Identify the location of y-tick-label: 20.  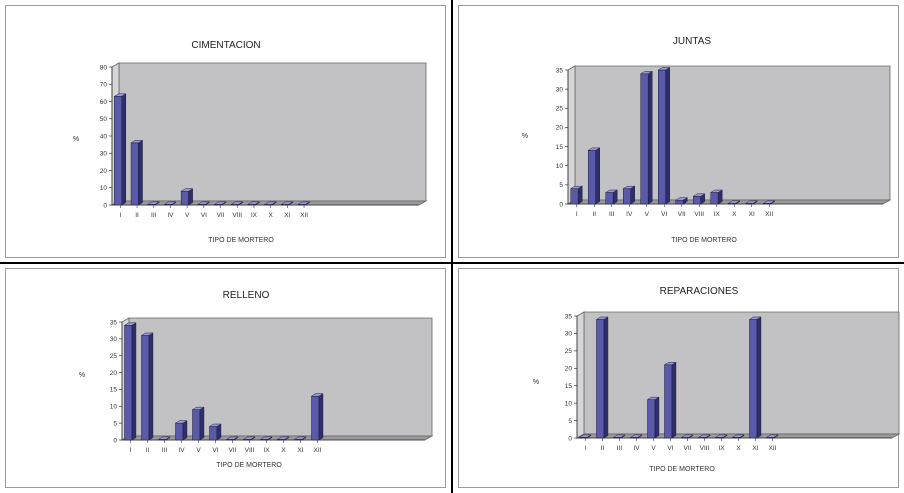
(114, 373).